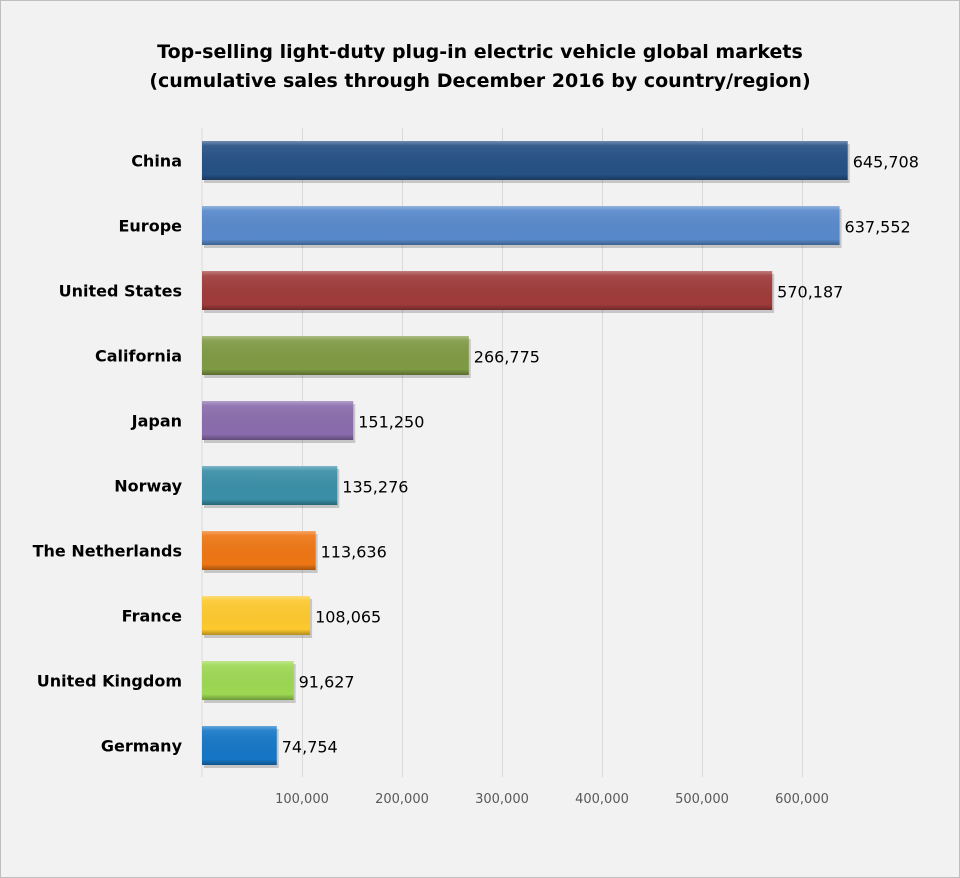 This screenshot has width=960, height=878. What do you see at coordinates (375, 487) in the screenshot?
I see `data-label: 135,276` at bounding box center [375, 487].